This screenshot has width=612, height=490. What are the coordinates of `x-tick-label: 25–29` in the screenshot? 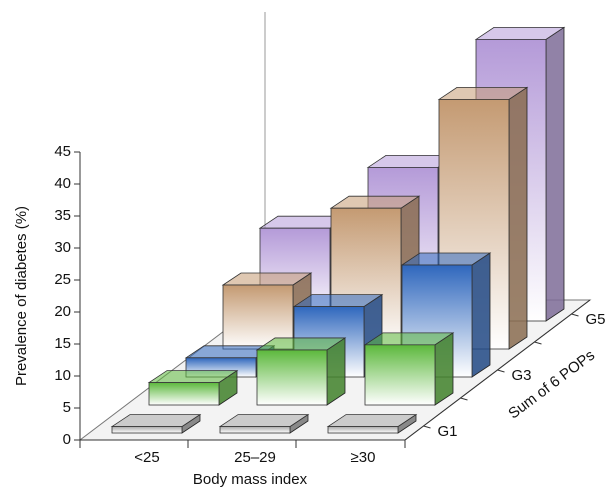 It's located at (255, 457).